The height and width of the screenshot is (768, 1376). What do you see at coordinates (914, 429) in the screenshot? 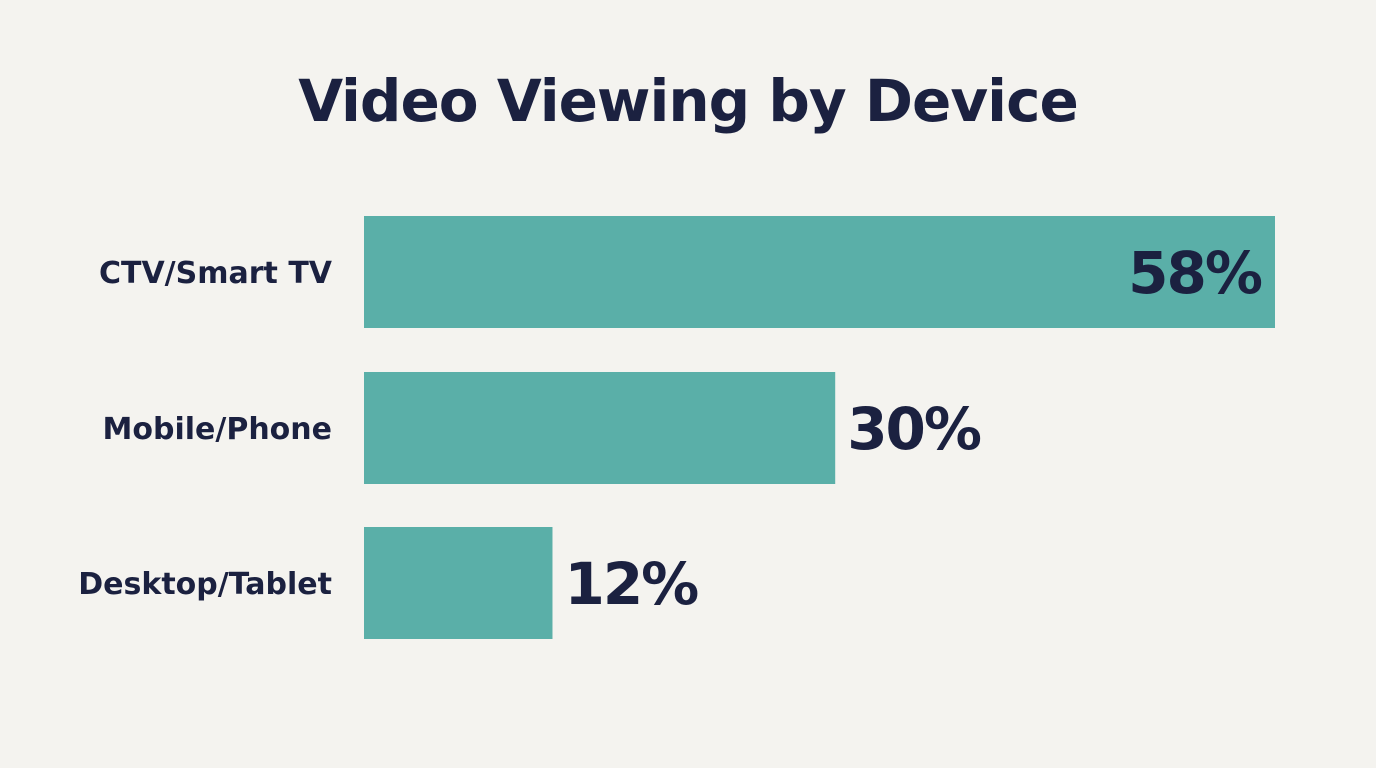
I see `value-label: 30%` at bounding box center [914, 429].